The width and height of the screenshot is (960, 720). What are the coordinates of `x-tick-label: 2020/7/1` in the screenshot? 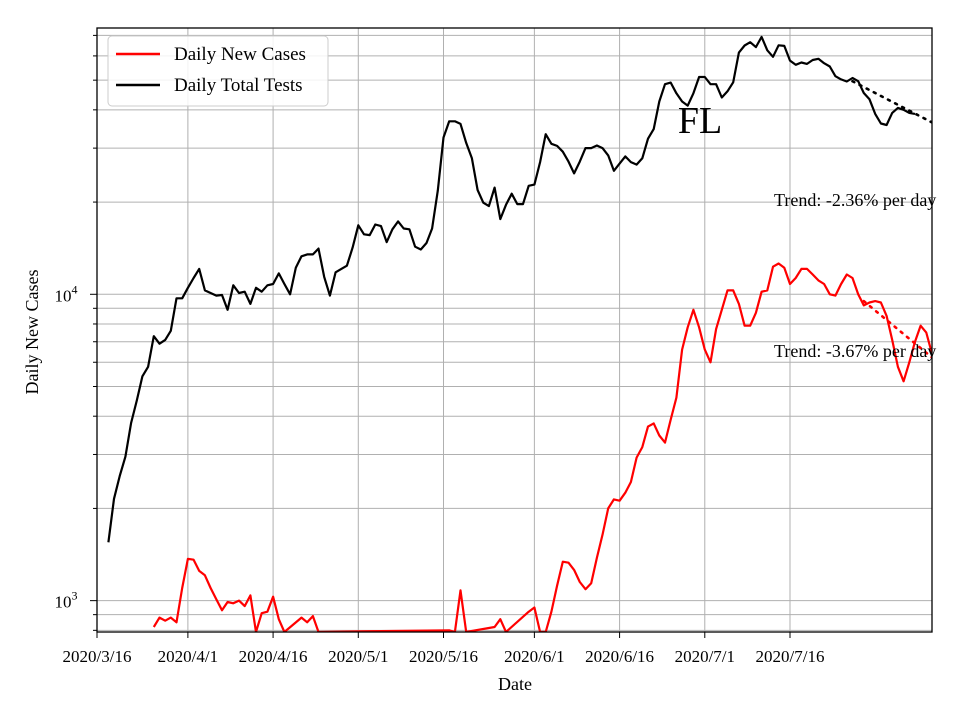 It's located at (705, 656).